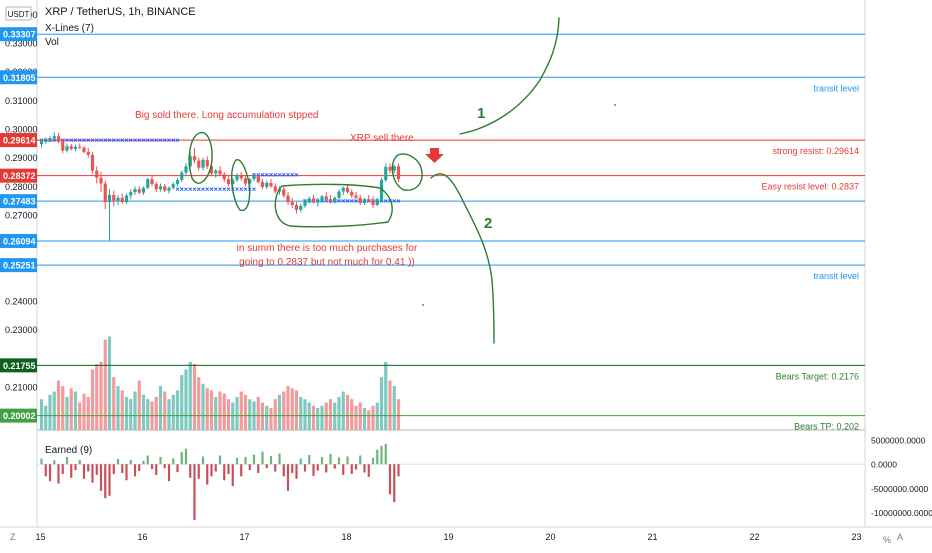 The height and width of the screenshot is (553, 932). What do you see at coordinates (887, 540) in the screenshot?
I see `percent-scale-button: %` at bounding box center [887, 540].